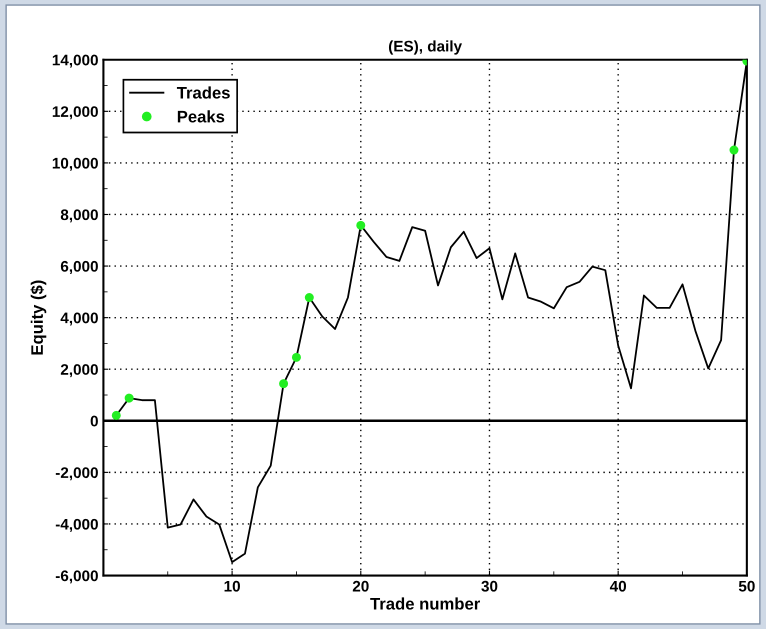 This screenshot has width=766, height=629. Describe the element at coordinates (232, 586) in the screenshot. I see `x-tick-label: 10` at that location.